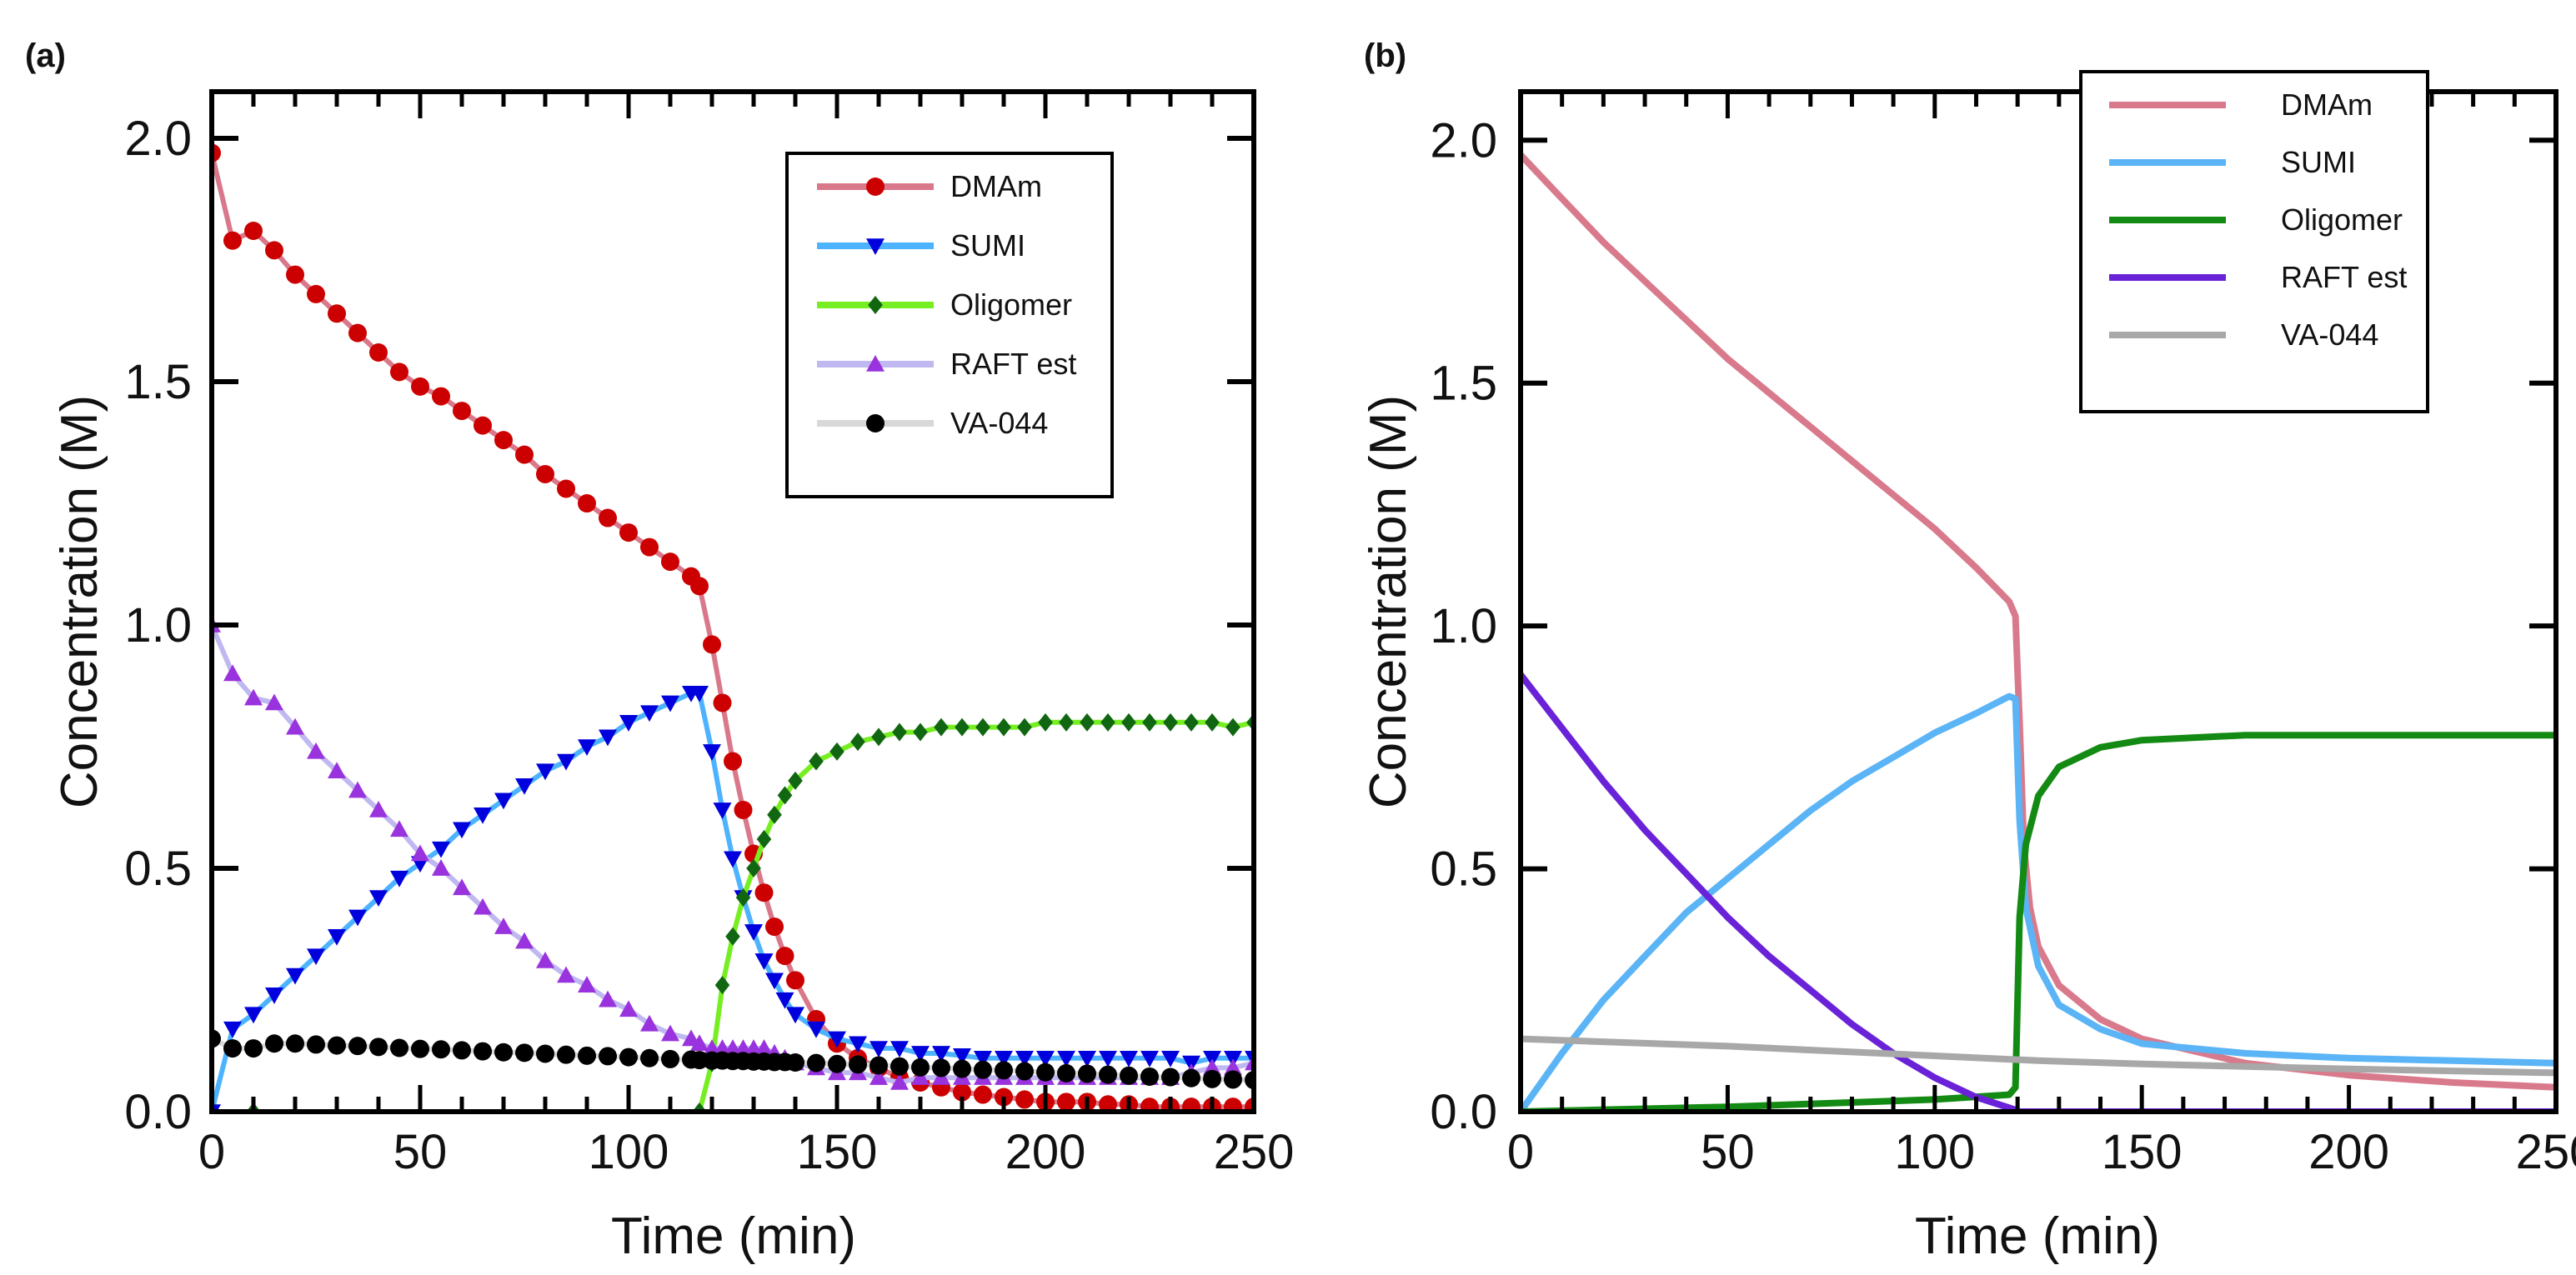  I want to click on x-tick-label: 0, so click(1520, 1152).